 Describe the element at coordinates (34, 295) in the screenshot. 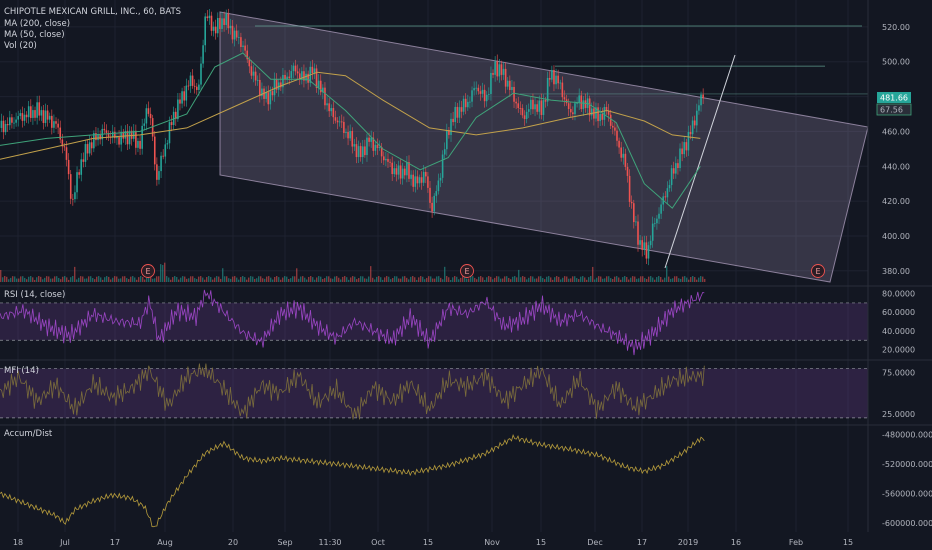

I see `rsi-title: RSI (14, close)` at that location.